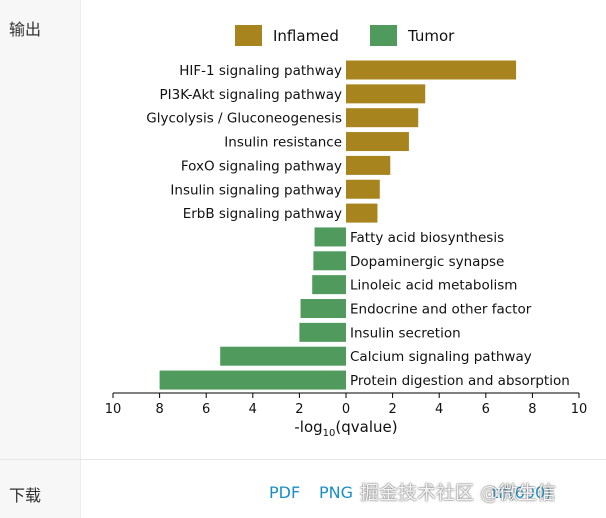 The image size is (606, 518). What do you see at coordinates (460, 381) in the screenshot?
I see `bar-label: Protein digestion and absorption` at bounding box center [460, 381].